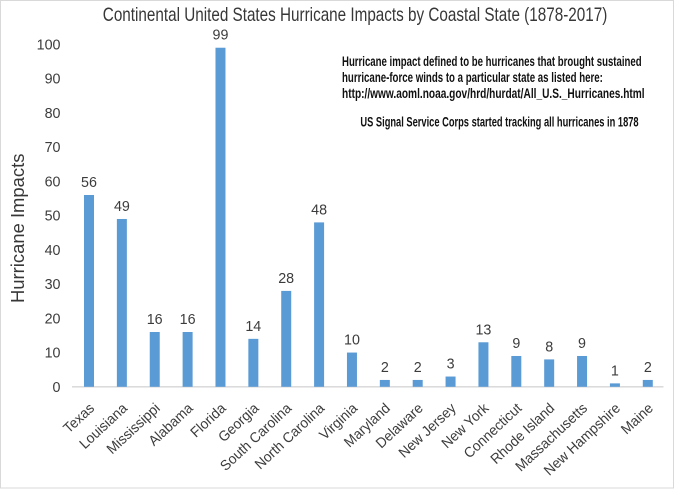 This screenshot has height=491, width=676. What do you see at coordinates (18, 228) in the screenshot?
I see `svg-text: Hurricane Impacts` at bounding box center [18, 228].